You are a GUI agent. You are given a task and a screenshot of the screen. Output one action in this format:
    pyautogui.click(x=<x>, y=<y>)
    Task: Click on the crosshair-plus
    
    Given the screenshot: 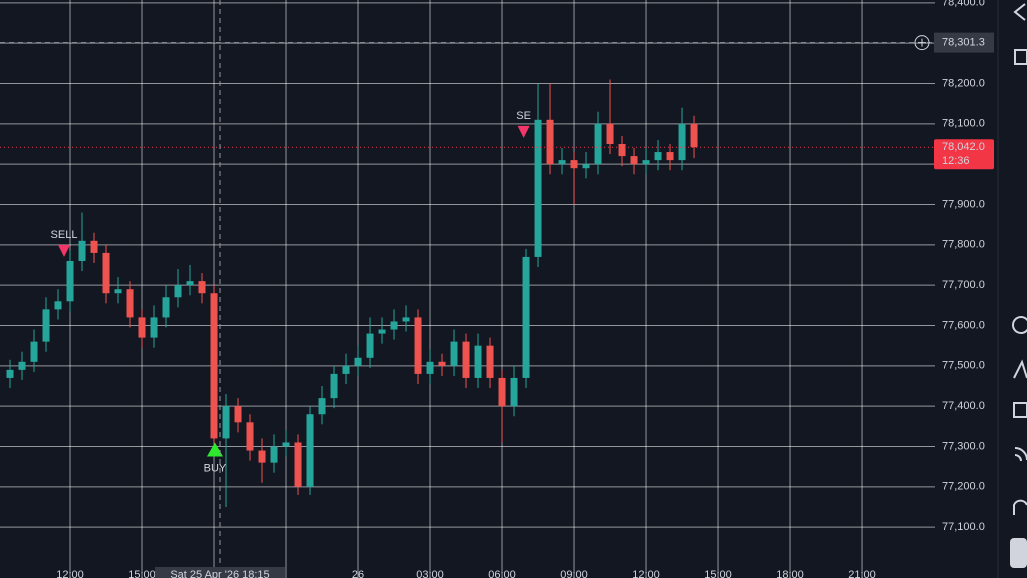 What is the action you would take?
    pyautogui.click(x=922, y=43)
    